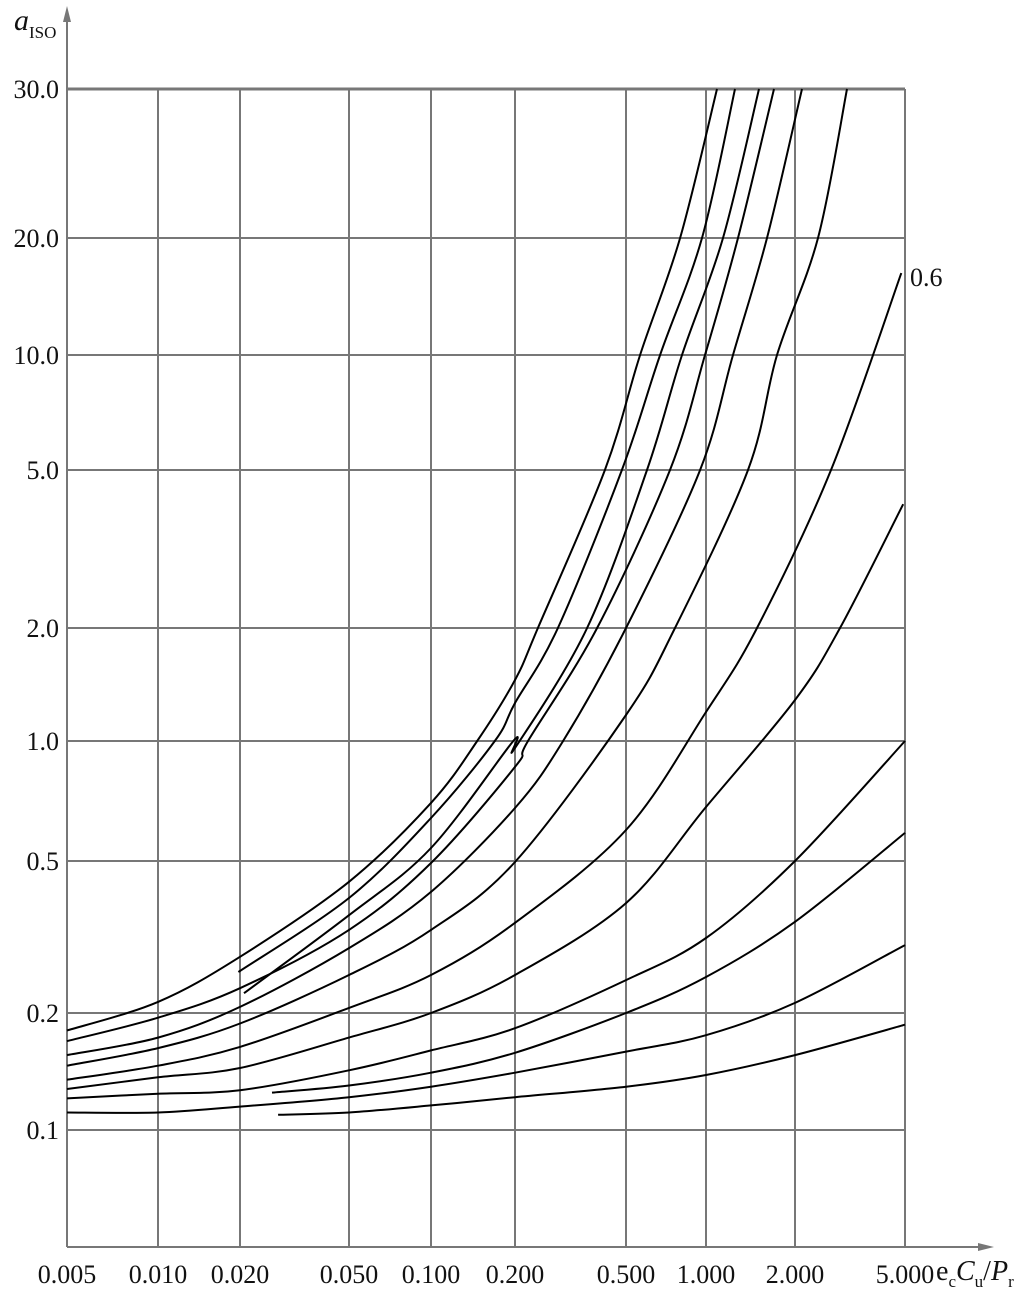 This screenshot has height=1312, width=1035. What do you see at coordinates (67, 1274) in the screenshot?
I see `x-tick-label: 0.005` at bounding box center [67, 1274].